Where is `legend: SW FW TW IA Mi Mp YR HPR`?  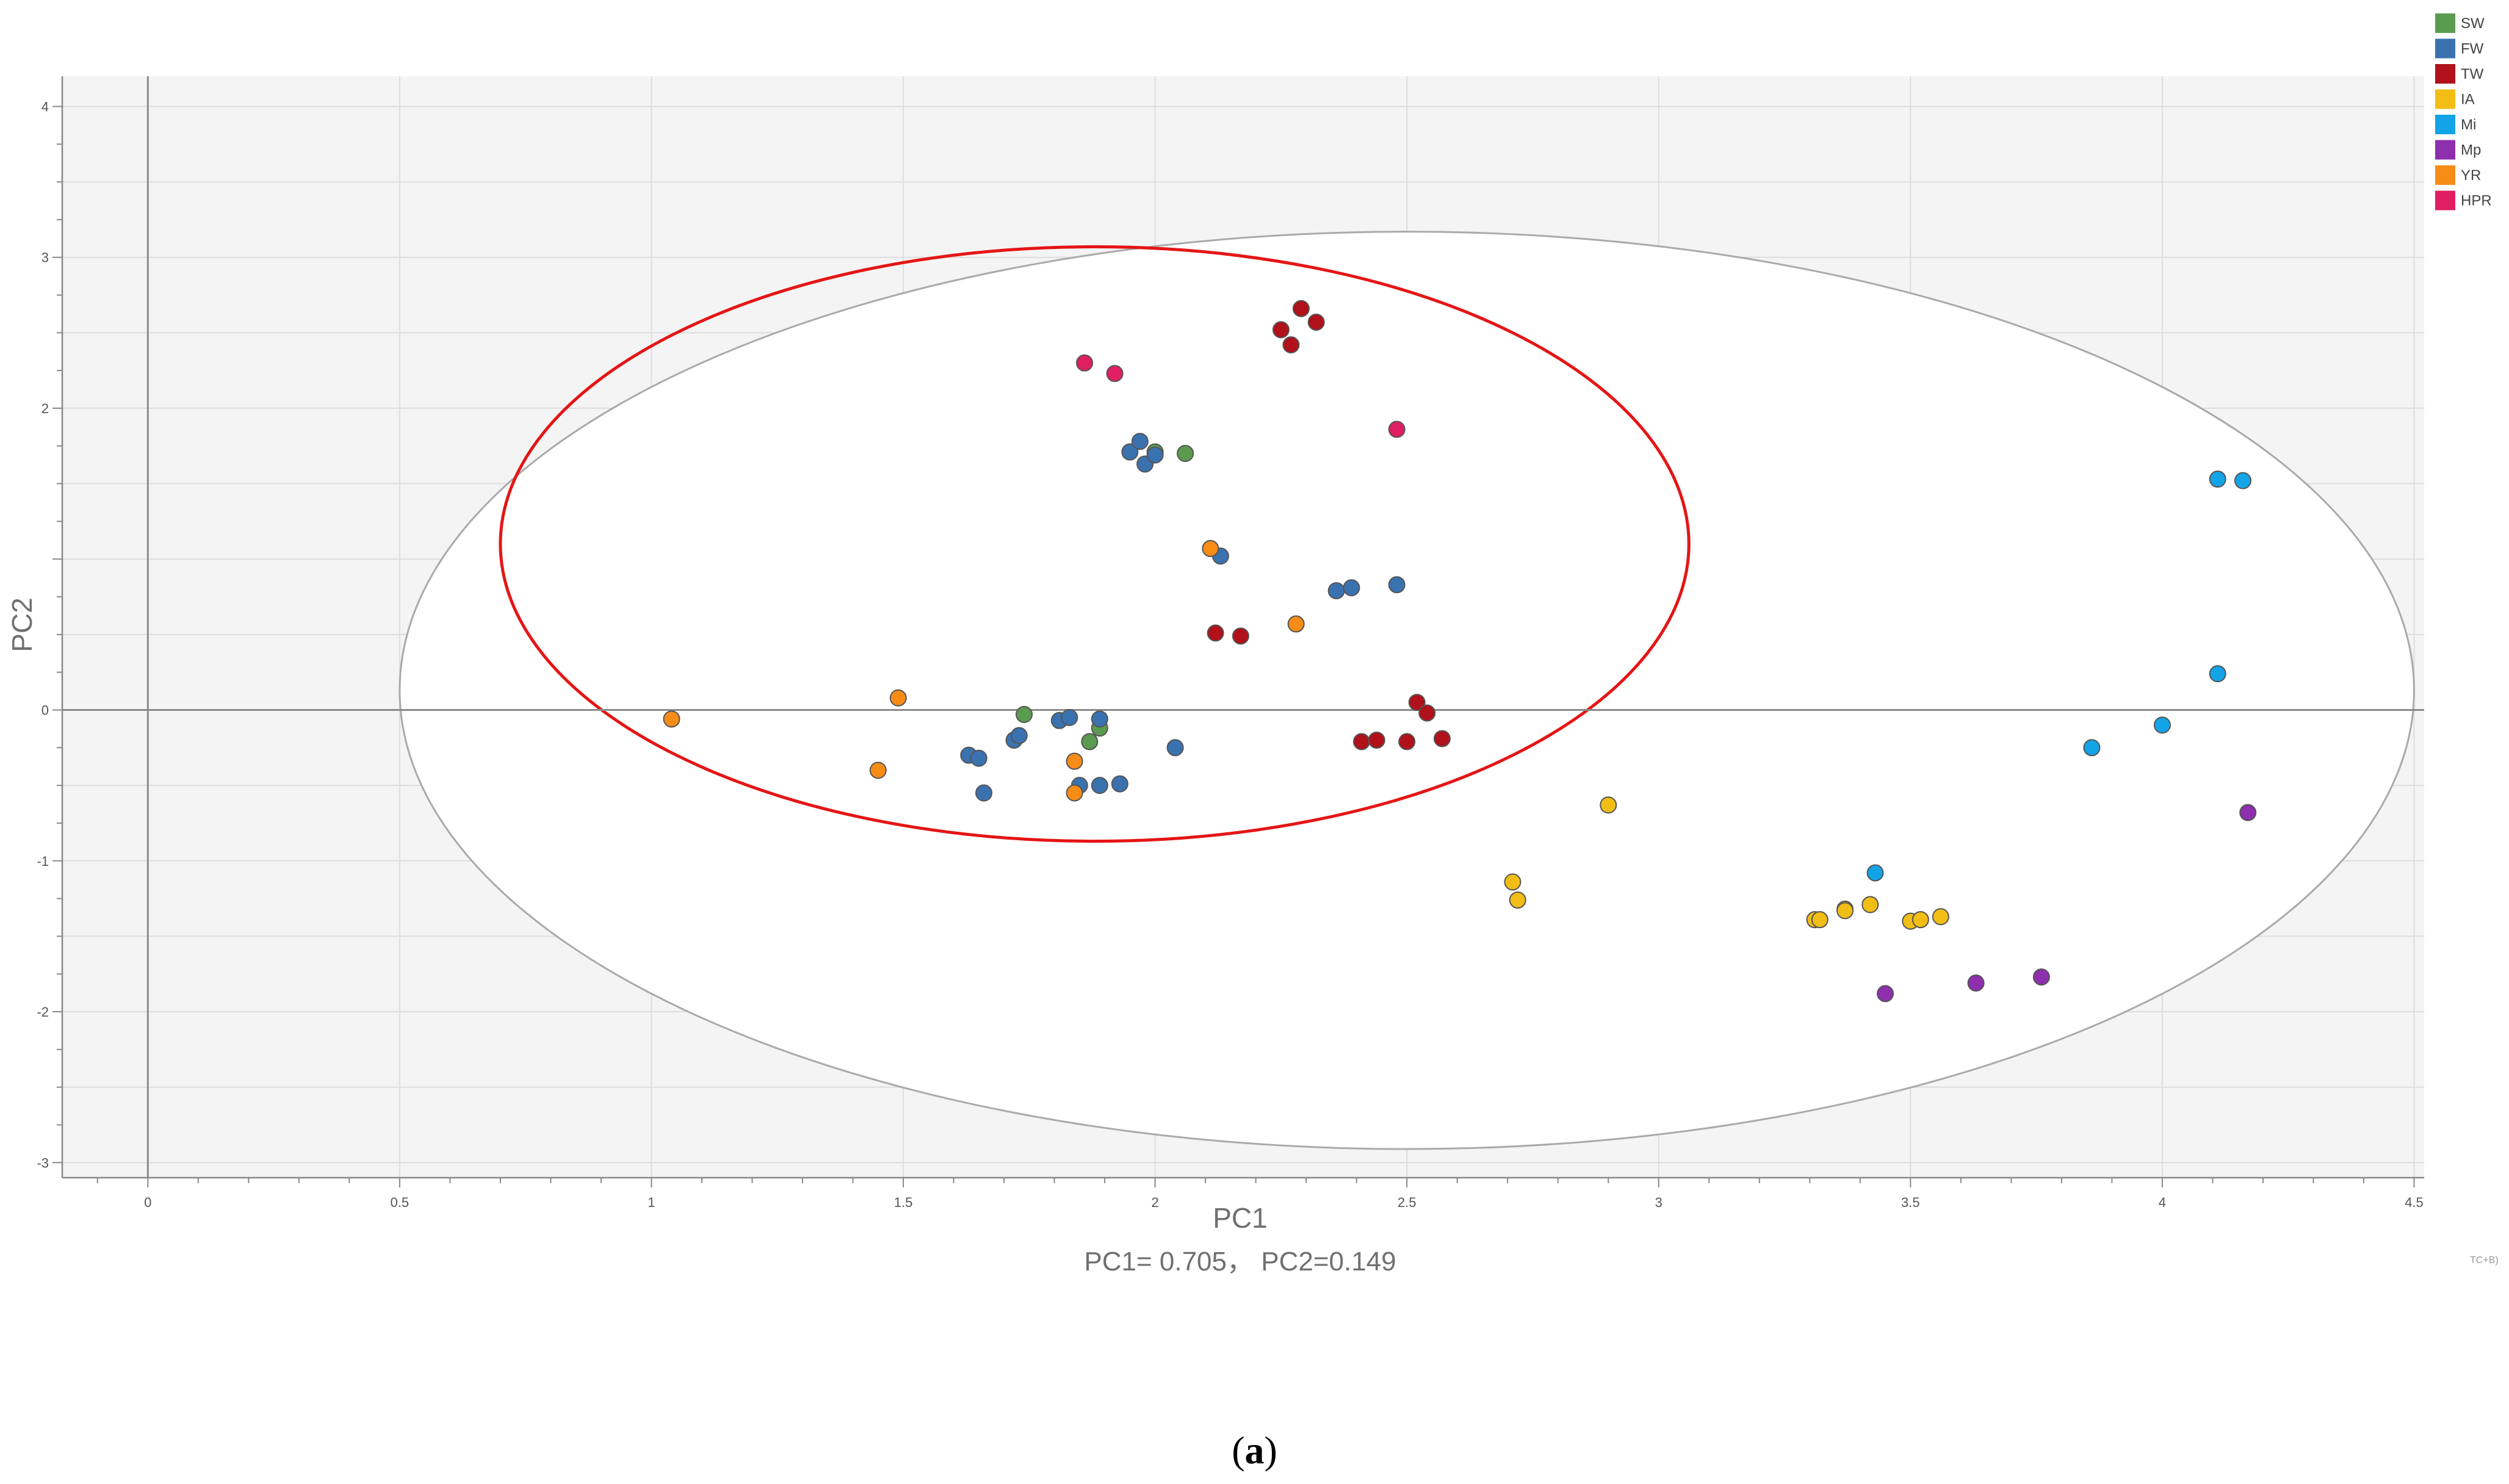 legend: SW FW TW IA Mi Mp YR HPR is located at coordinates (2463, 112).